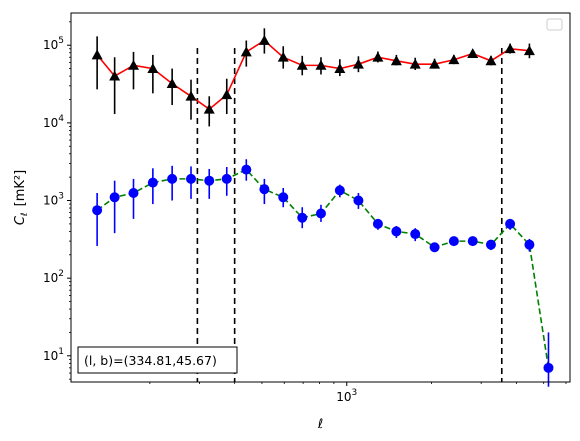 The width and height of the screenshot is (580, 441). I want to click on annotation-box, so click(157, 360).